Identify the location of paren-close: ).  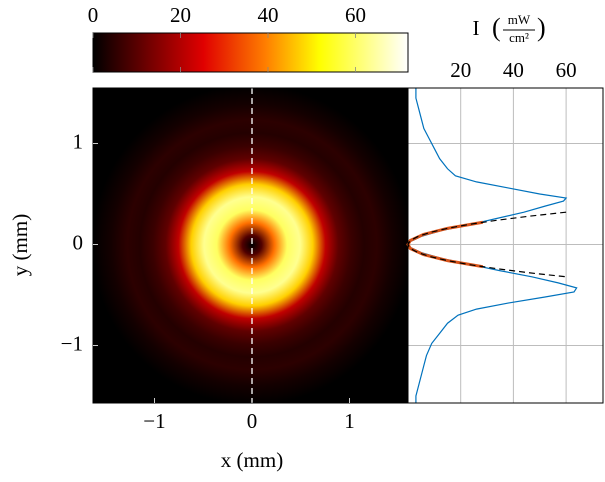
(541, 27).